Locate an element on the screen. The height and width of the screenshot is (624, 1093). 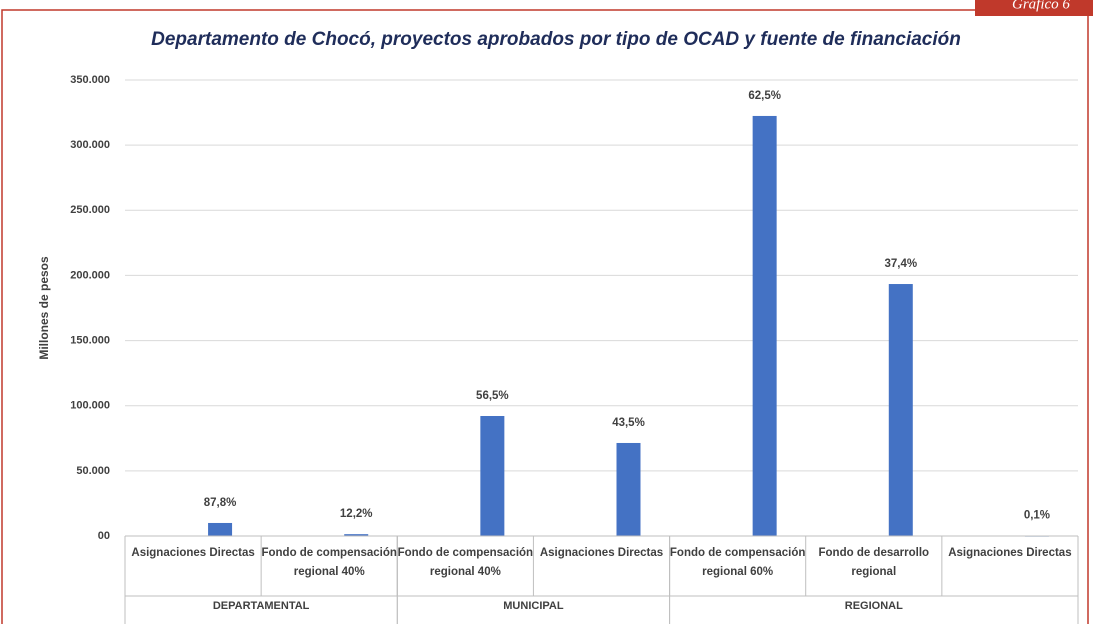
y-axis-label: Millones de pesos is located at coordinates (44, 308).